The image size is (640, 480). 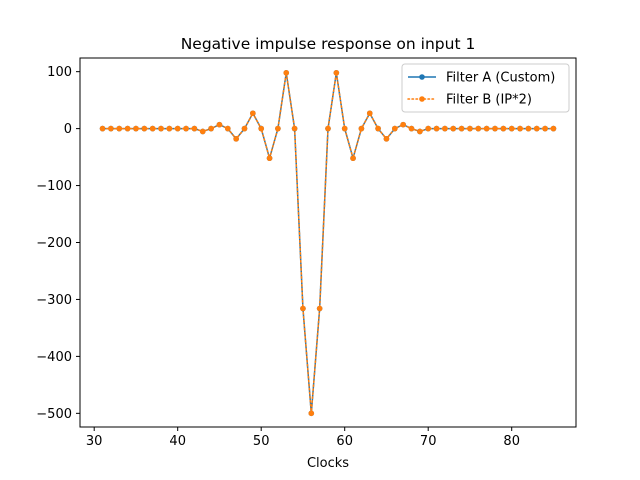 I want to click on legend-label: Filter A (Custom), so click(x=500, y=78).